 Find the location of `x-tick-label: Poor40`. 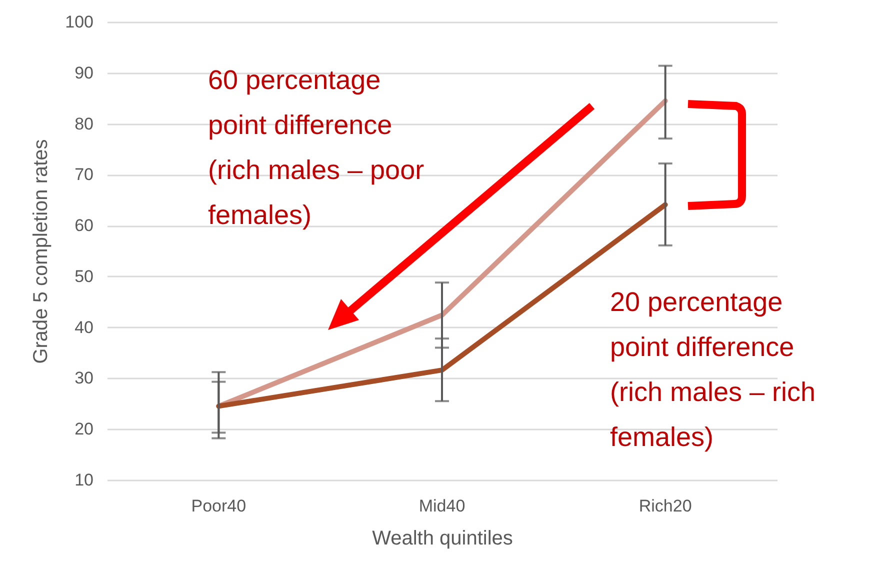

x-tick-label: Poor40 is located at coordinates (218, 506).